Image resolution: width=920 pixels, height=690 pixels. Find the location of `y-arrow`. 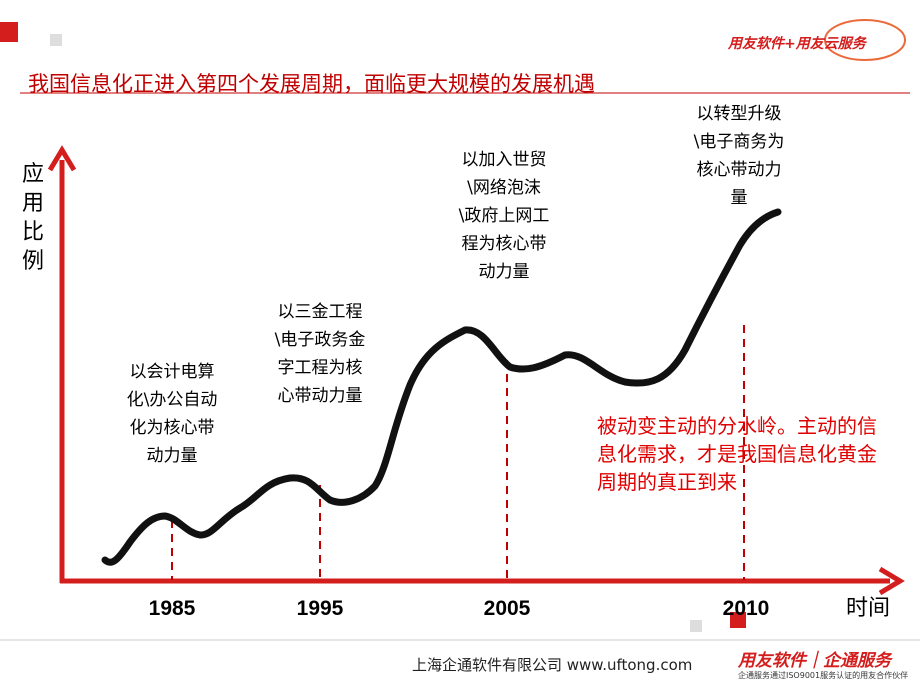

y-arrow is located at coordinates (62, 158).